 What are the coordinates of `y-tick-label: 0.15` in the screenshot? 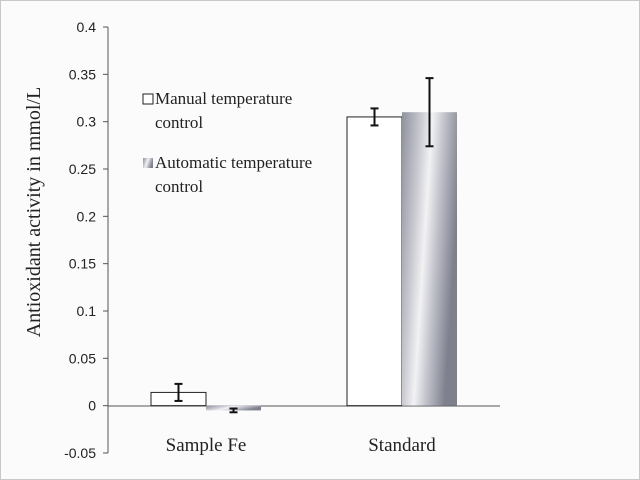 It's located at (82, 264).